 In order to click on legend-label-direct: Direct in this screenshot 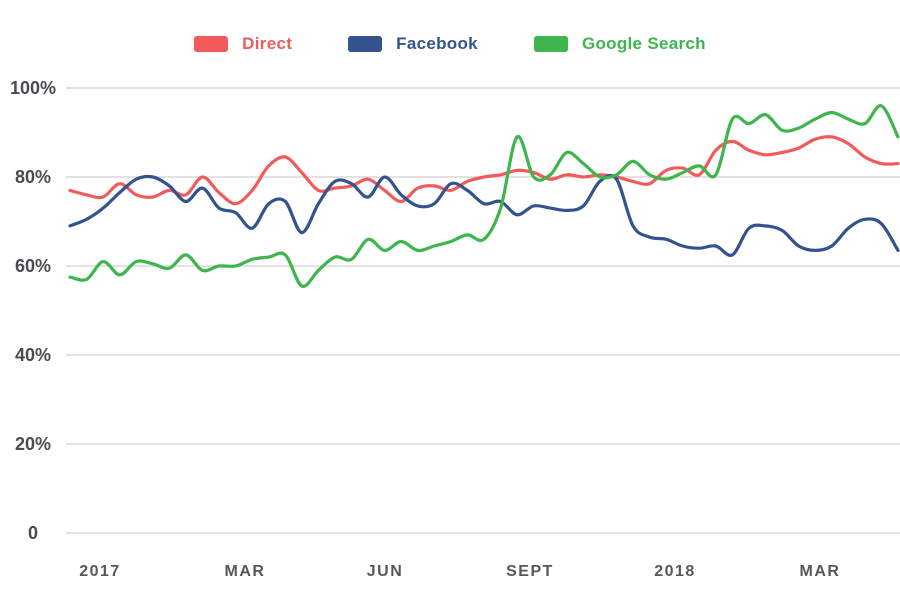, I will do `click(267, 43)`.